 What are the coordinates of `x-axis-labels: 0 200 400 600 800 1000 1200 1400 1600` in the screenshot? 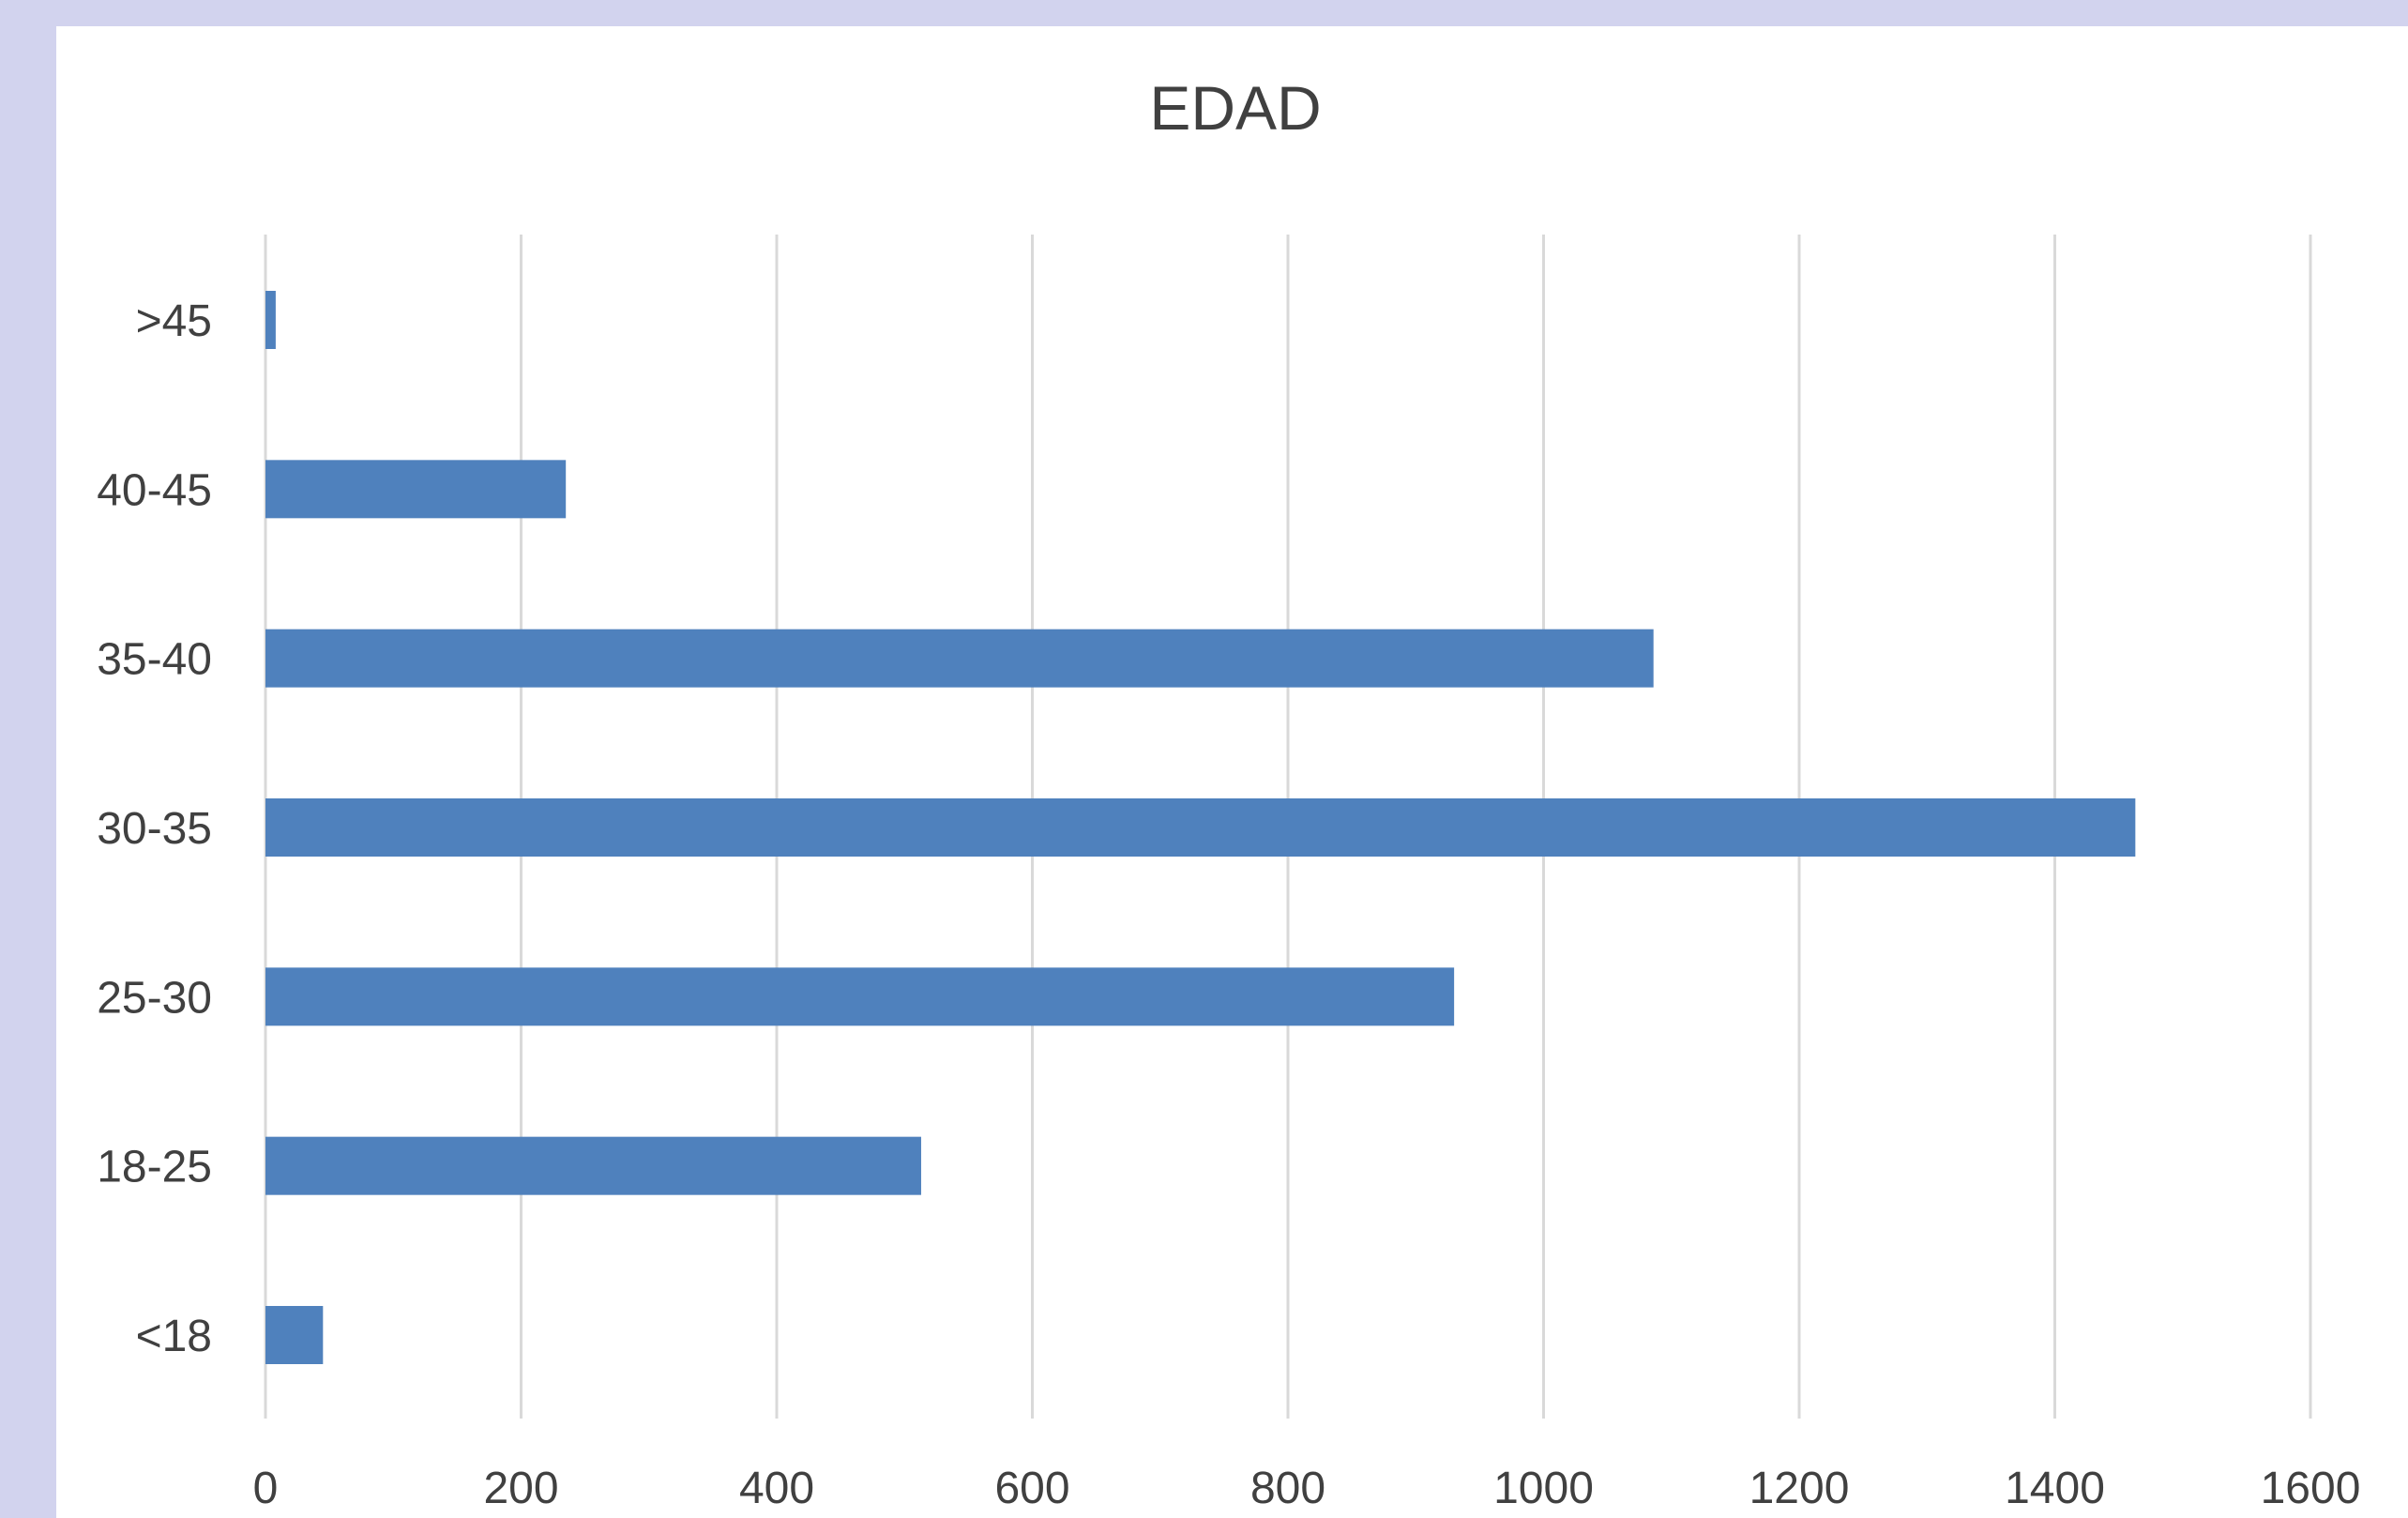 It's located at (1307, 1488).